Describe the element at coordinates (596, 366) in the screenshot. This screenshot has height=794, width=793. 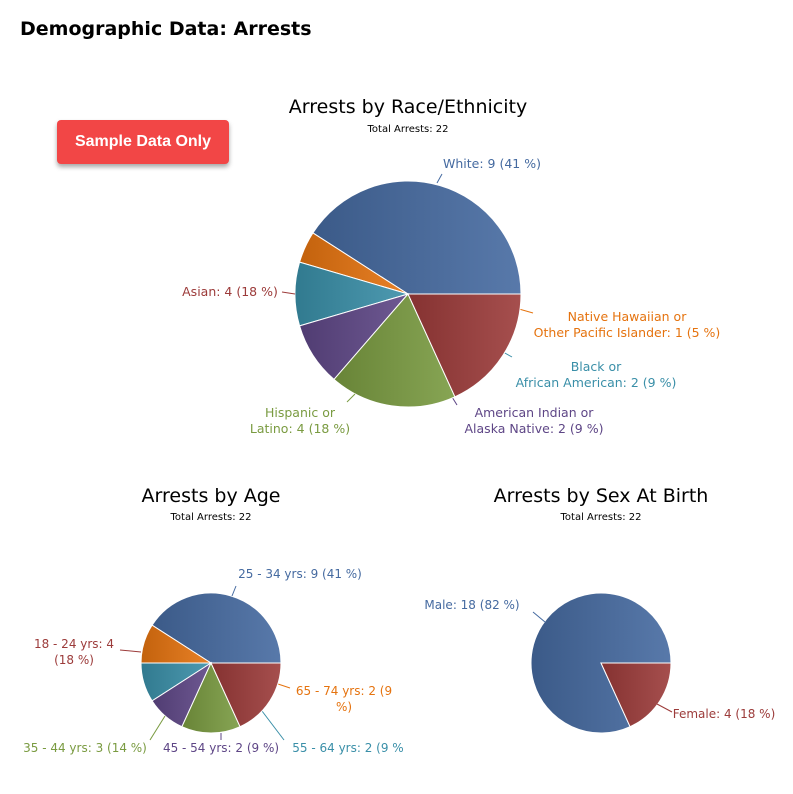
I see `slice-label-line: Black or` at that location.